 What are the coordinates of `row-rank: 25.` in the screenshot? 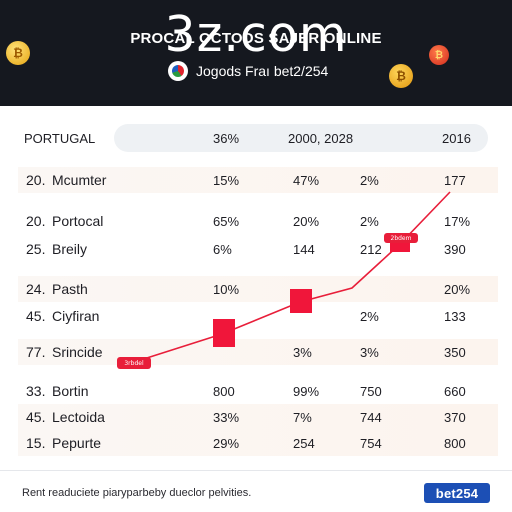 It's located at (36, 249).